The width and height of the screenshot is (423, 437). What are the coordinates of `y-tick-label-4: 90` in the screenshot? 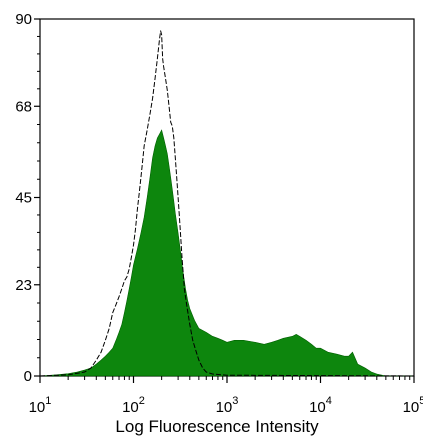 It's located at (23, 19).